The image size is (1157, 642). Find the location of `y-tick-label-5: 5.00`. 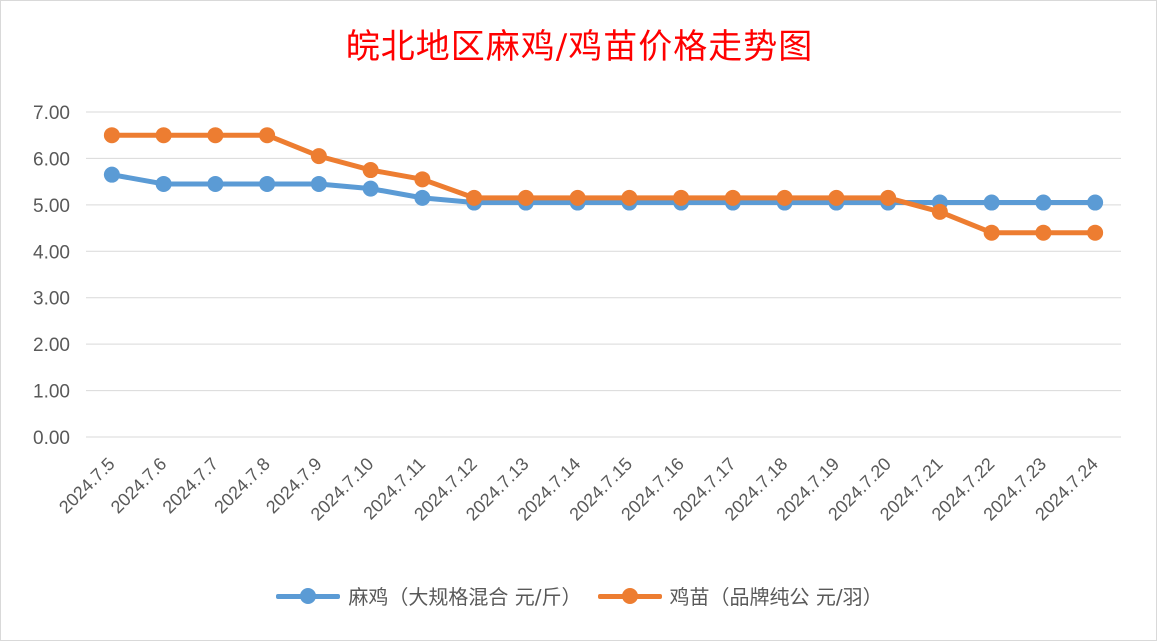

y-tick-label-5: 5.00 is located at coordinates (51, 206).